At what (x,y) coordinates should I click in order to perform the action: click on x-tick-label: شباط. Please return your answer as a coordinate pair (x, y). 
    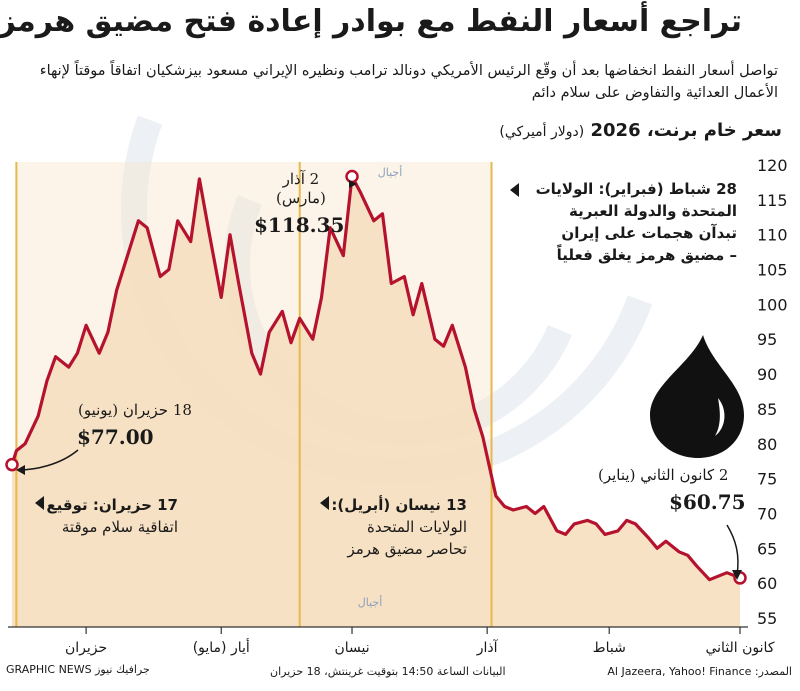
    Looking at the image, I should click on (609, 648).